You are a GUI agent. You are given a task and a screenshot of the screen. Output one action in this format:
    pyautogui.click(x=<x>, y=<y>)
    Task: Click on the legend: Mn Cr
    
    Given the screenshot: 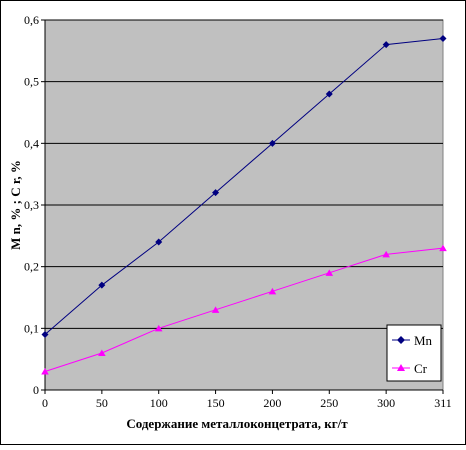 What is the action you would take?
    pyautogui.click(x=414, y=353)
    